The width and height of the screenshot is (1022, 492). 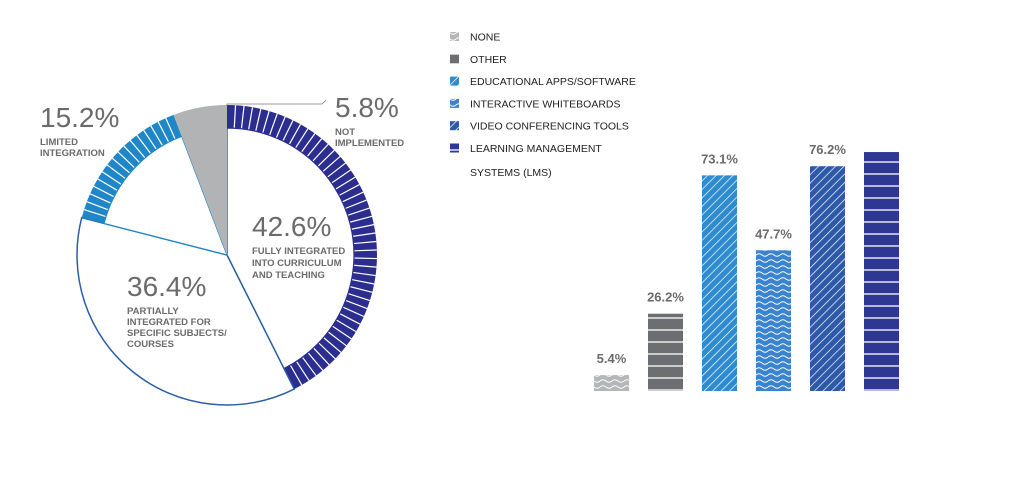 I want to click on donut-percent-partially: 36.4%, so click(x=166, y=286).